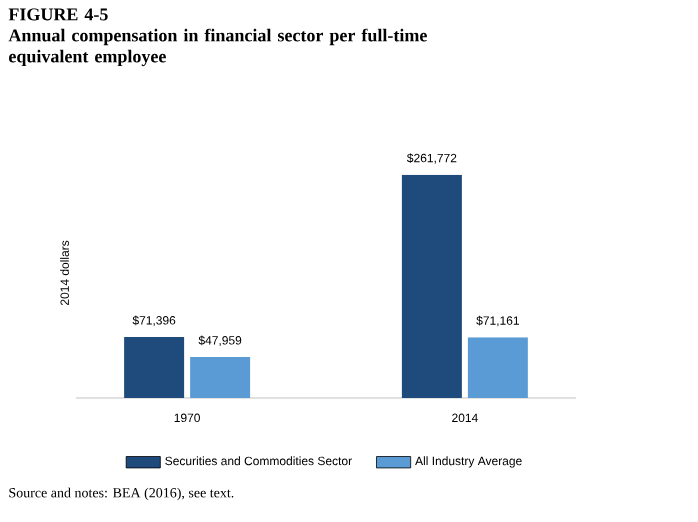 Image resolution: width=698 pixels, height=522 pixels. What do you see at coordinates (217, 47) in the screenshot?
I see `chart-subtitle: Annual compensation in financial sector per full-time equivalent employee` at bounding box center [217, 47].